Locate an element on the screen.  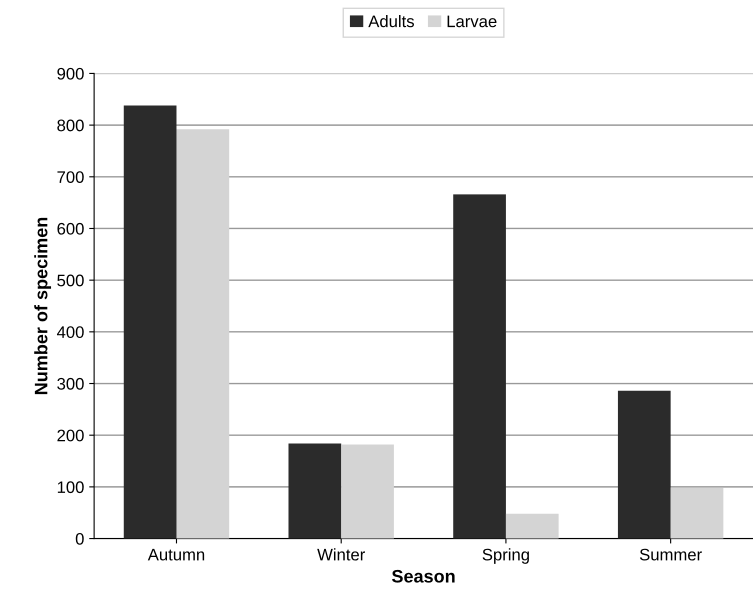
y-axis-title: Number of specimen is located at coordinates (43, 306).